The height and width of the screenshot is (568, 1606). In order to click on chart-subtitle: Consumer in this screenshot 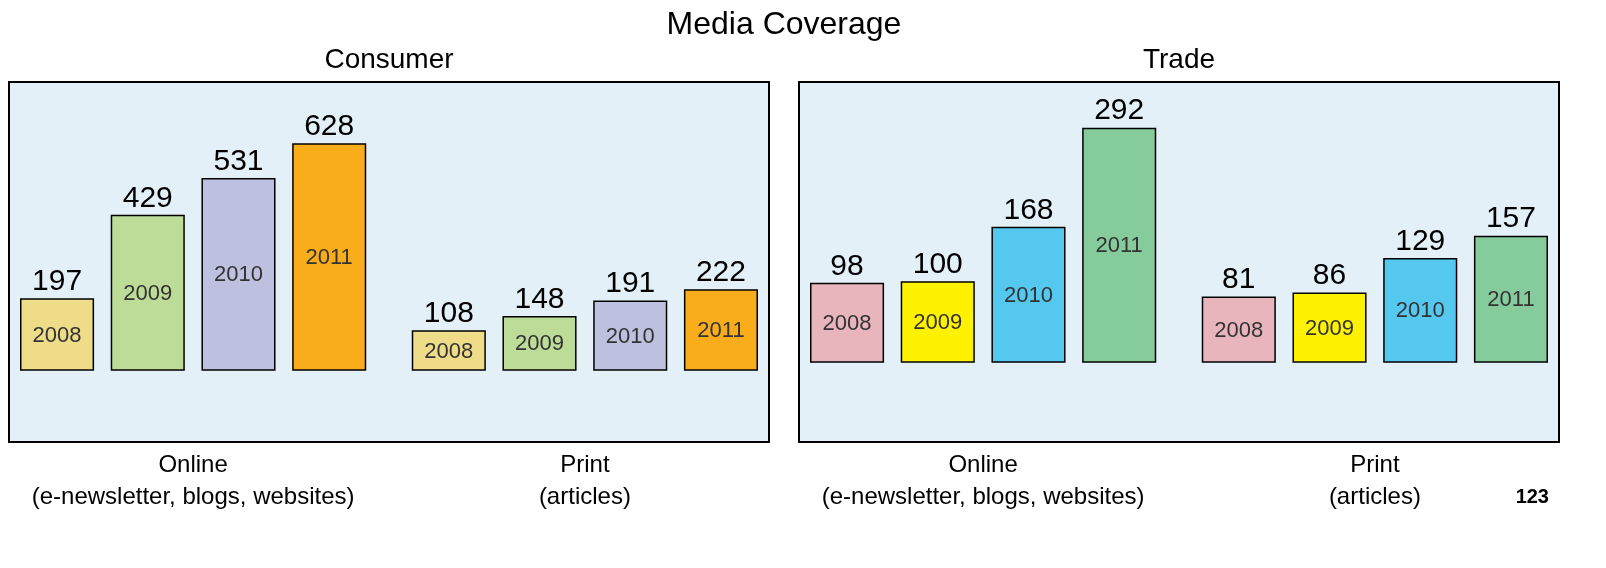, I will do `click(389, 58)`.